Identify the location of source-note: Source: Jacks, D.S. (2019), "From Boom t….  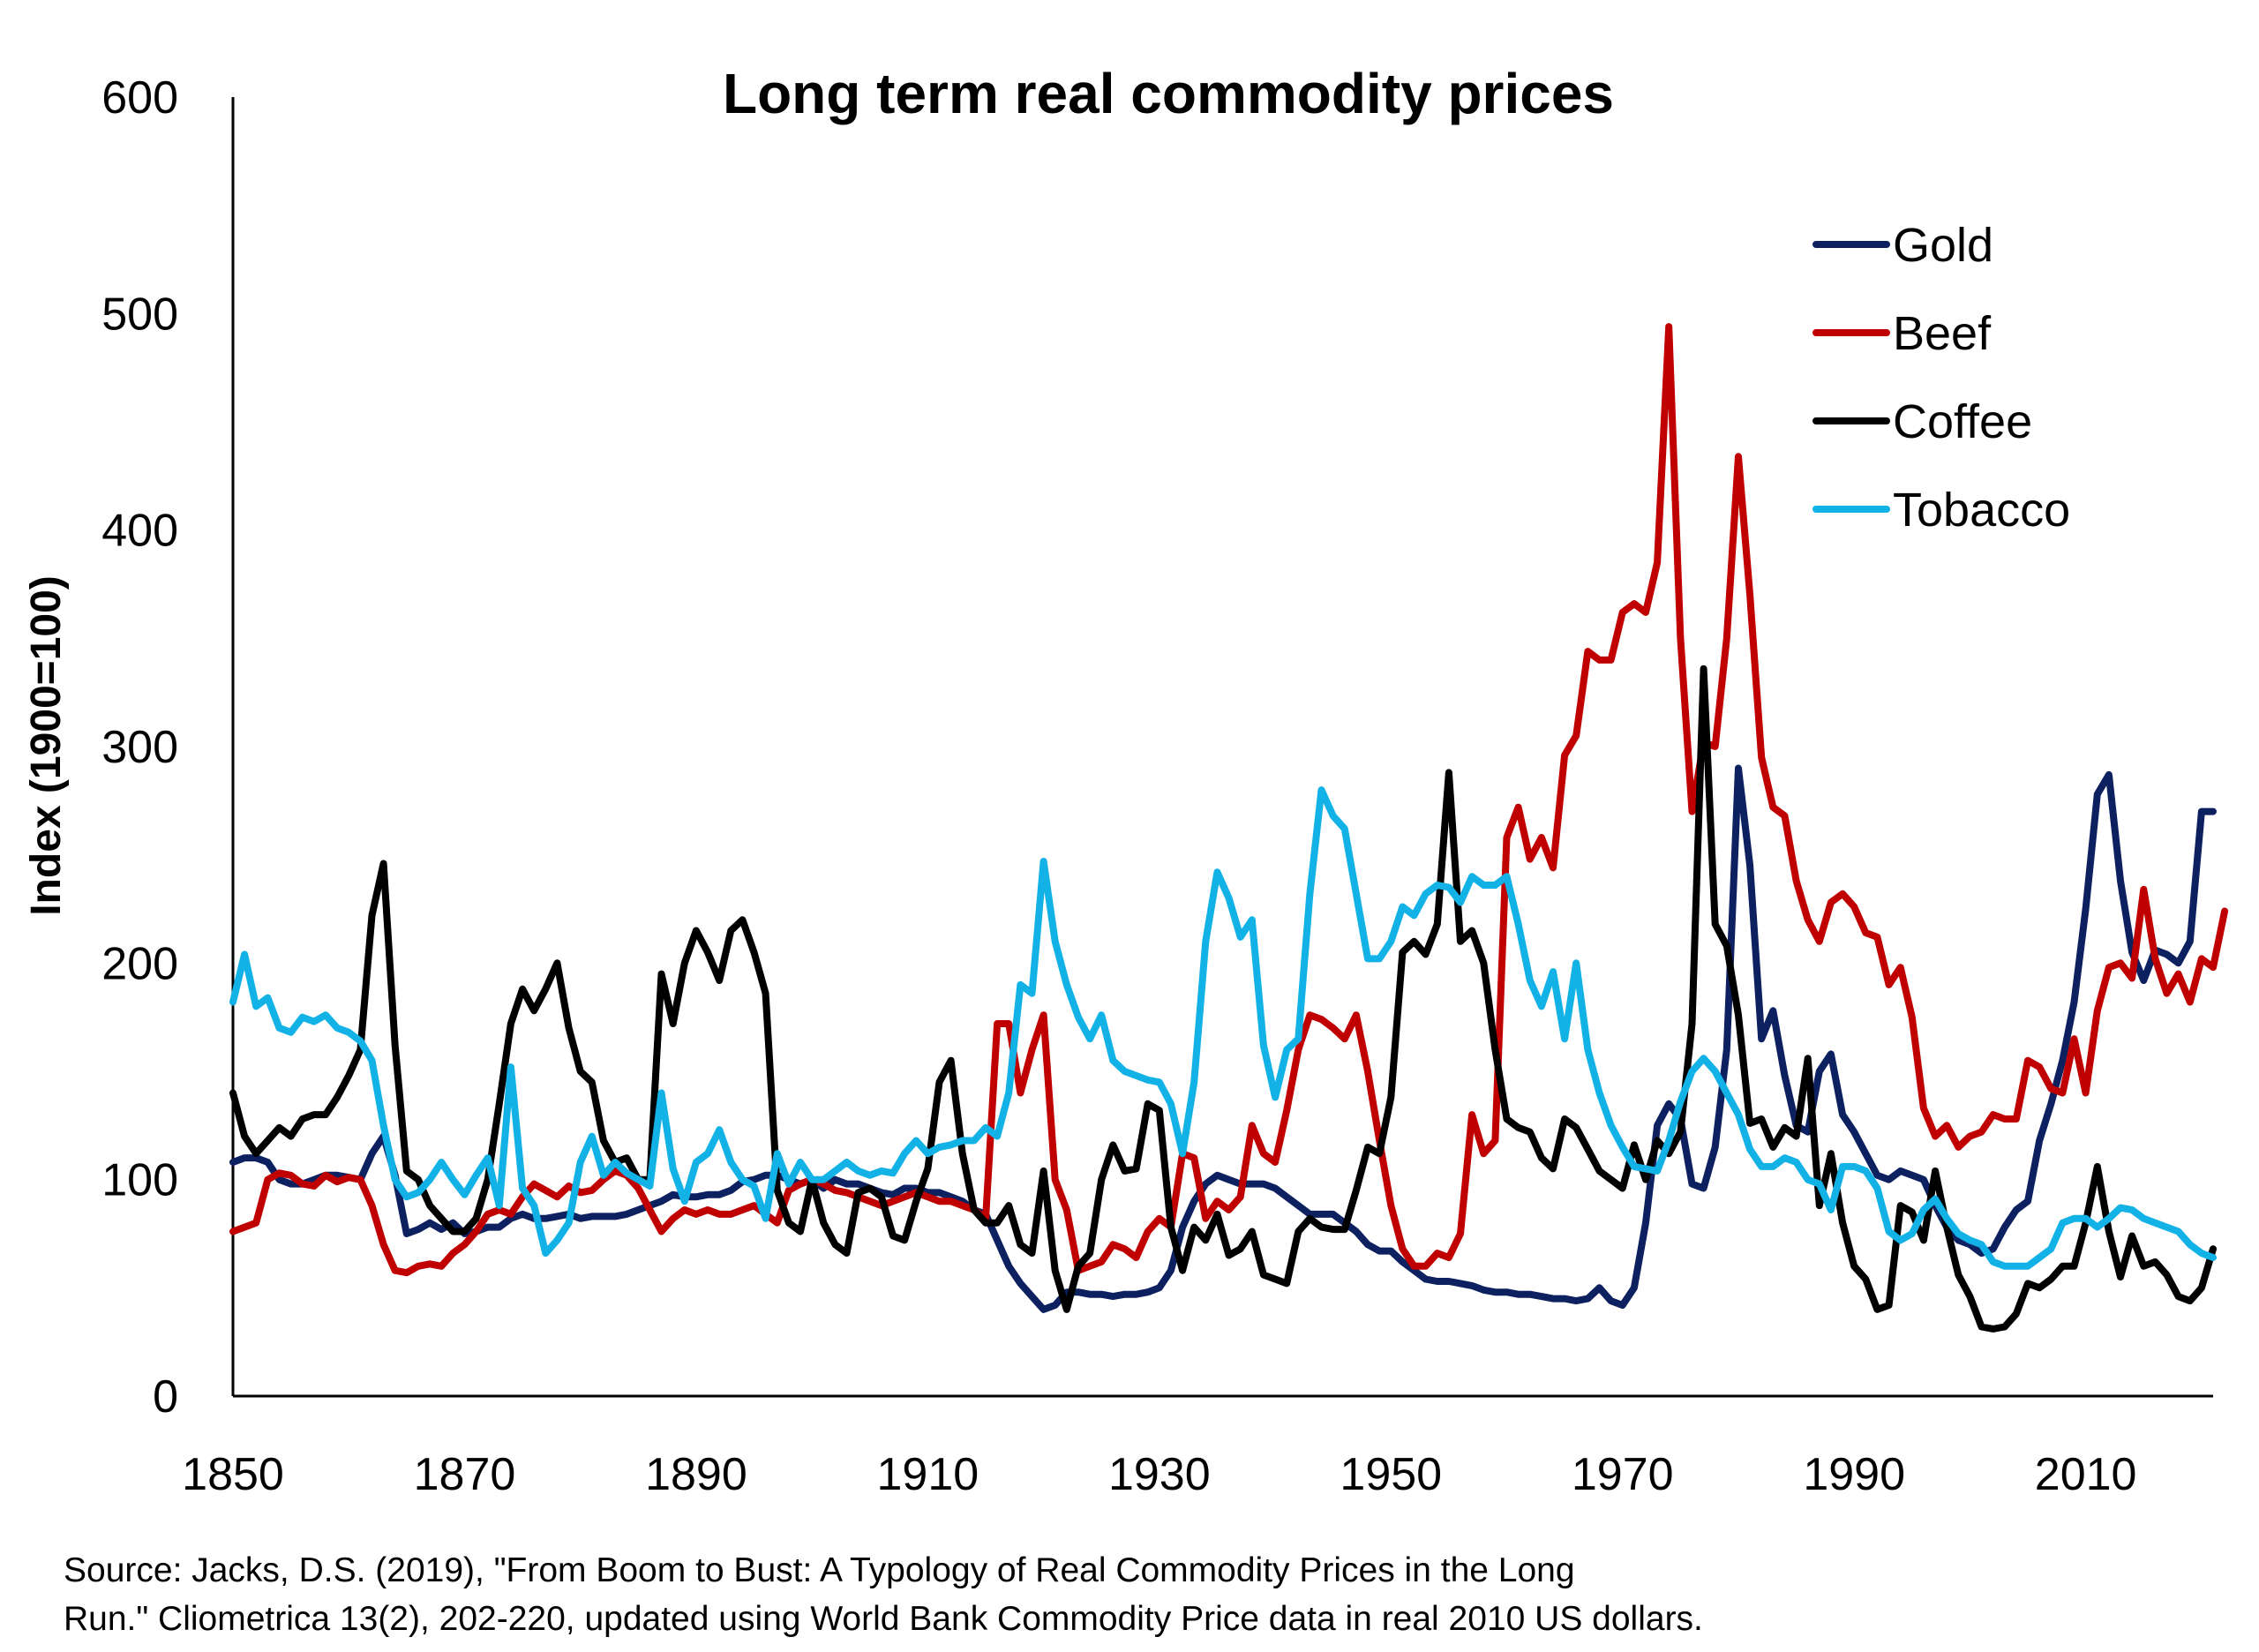
(1140, 1594).